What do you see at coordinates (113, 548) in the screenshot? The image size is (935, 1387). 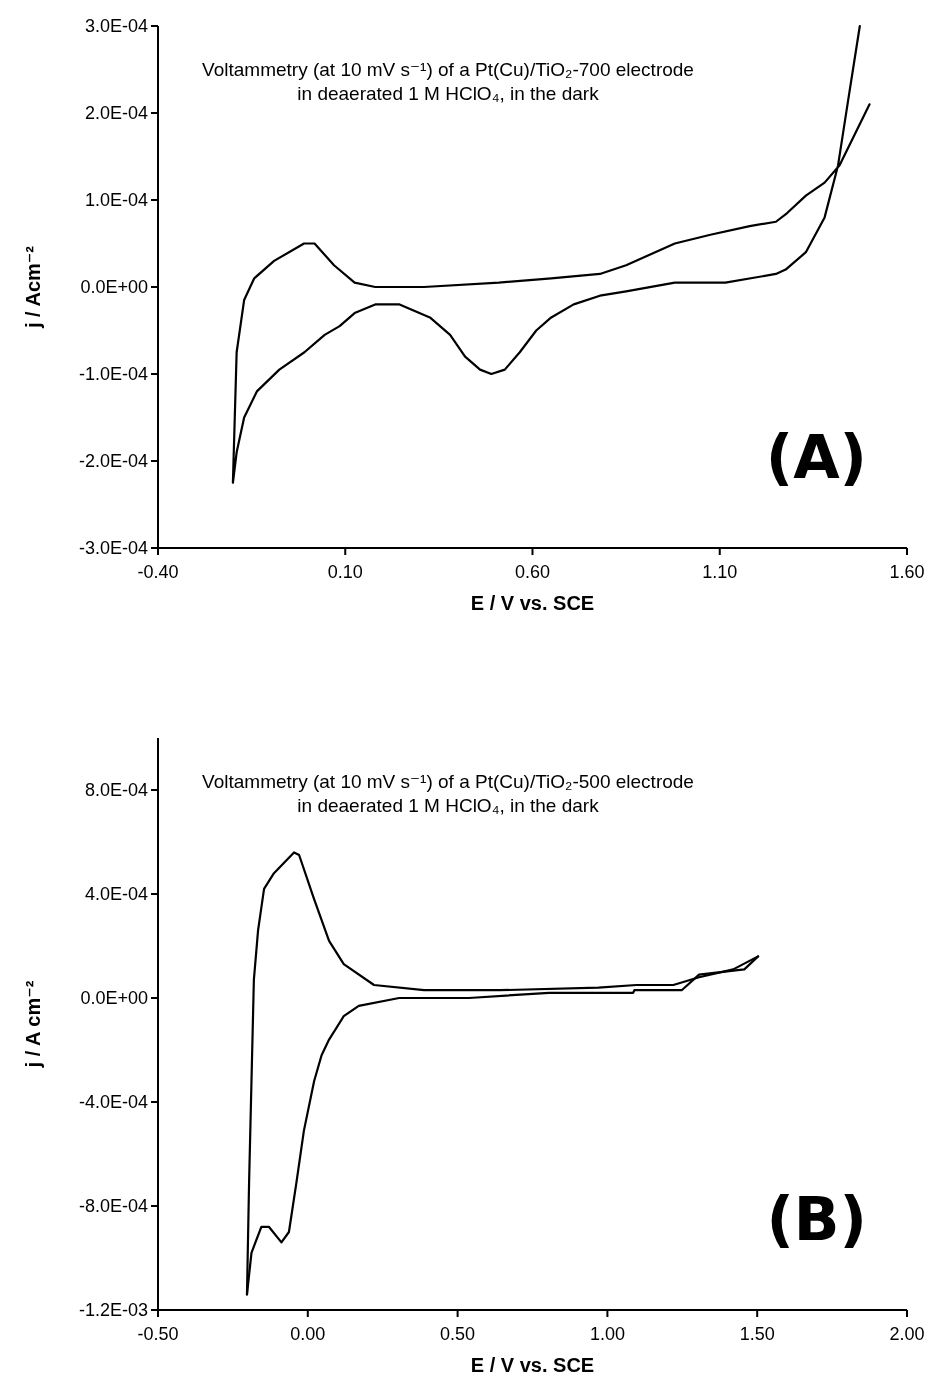 I see `y-tick-label: -3.0E-04` at bounding box center [113, 548].